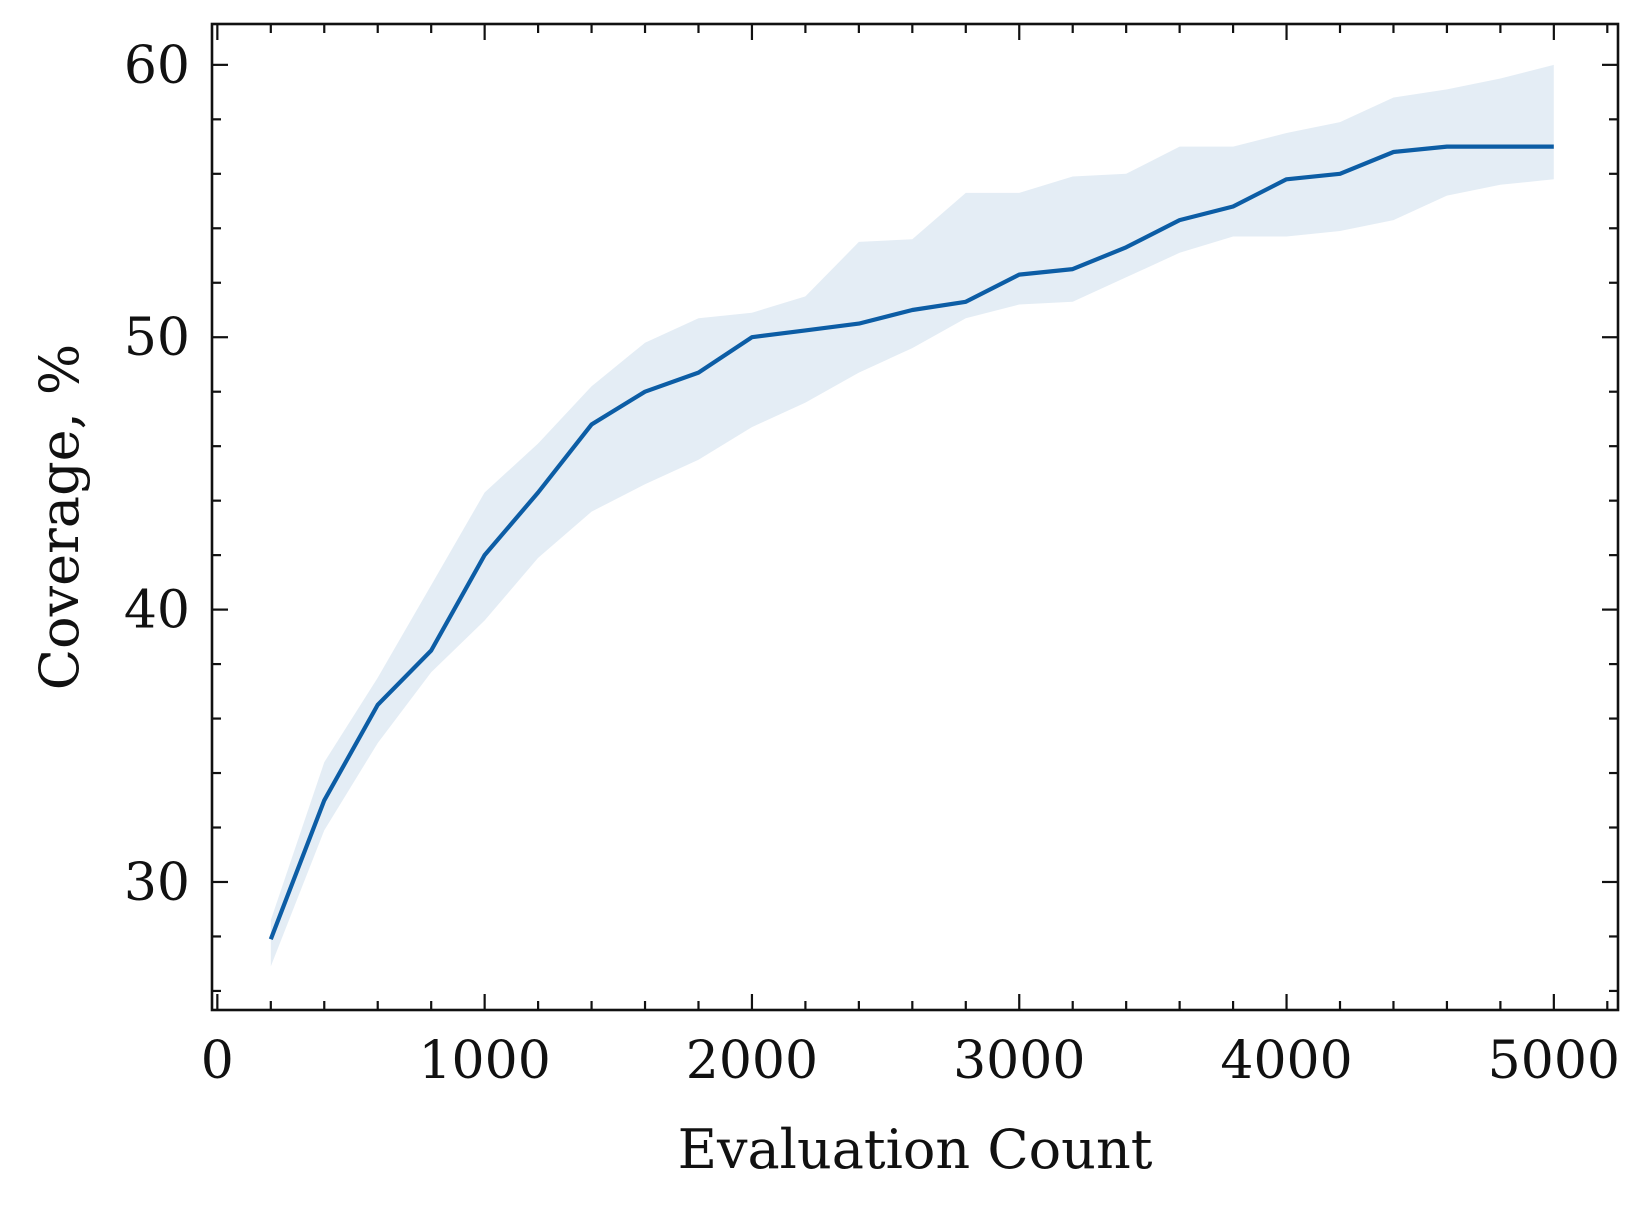 This screenshot has height=1210, width=1647. What do you see at coordinates (157, 883) in the screenshot?
I see `y-tick-label: 30` at bounding box center [157, 883].